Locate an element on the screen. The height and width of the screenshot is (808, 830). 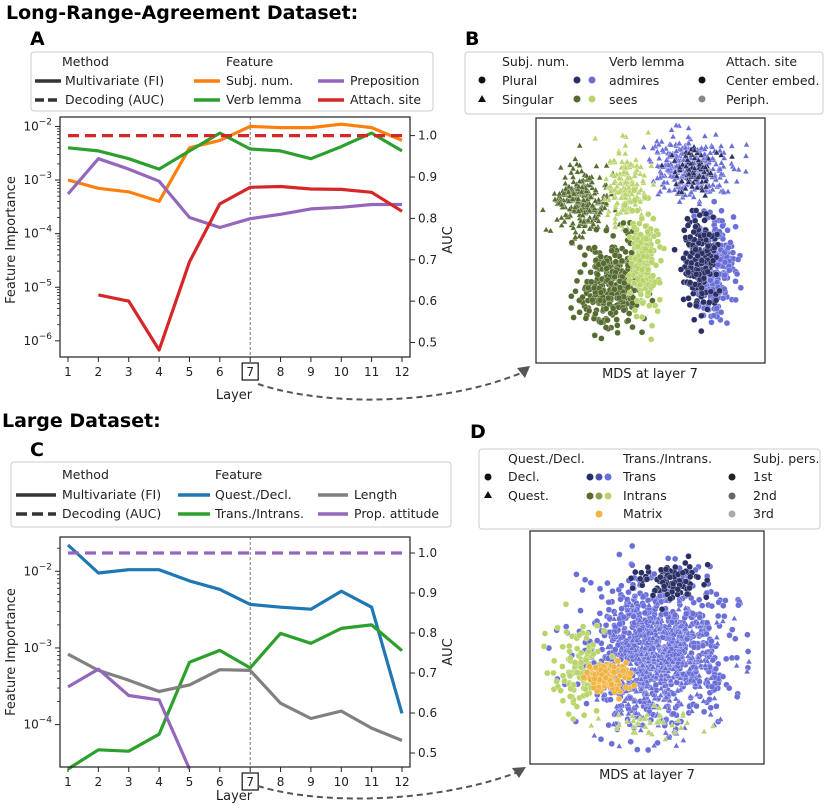
scatter-d is located at coordinates (646, 648).